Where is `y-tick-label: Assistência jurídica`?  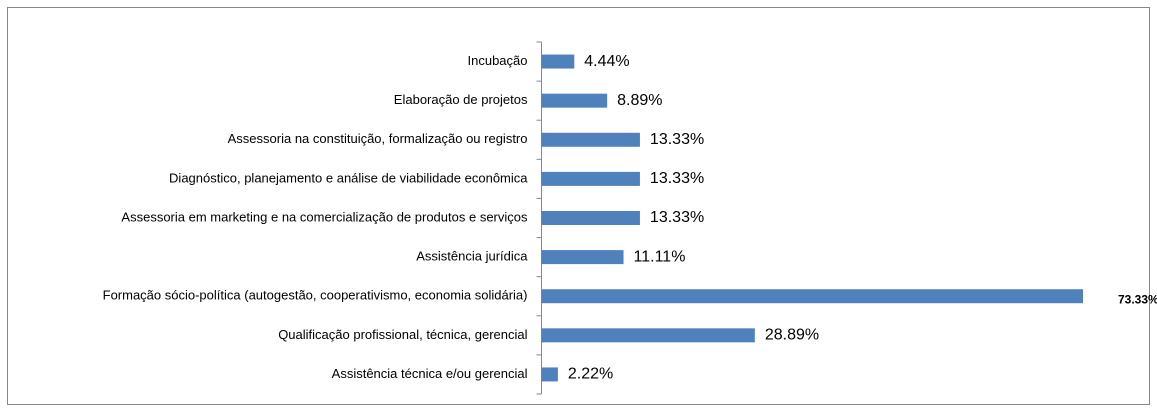 y-tick-label: Assistência jurídica is located at coordinates (472, 256).